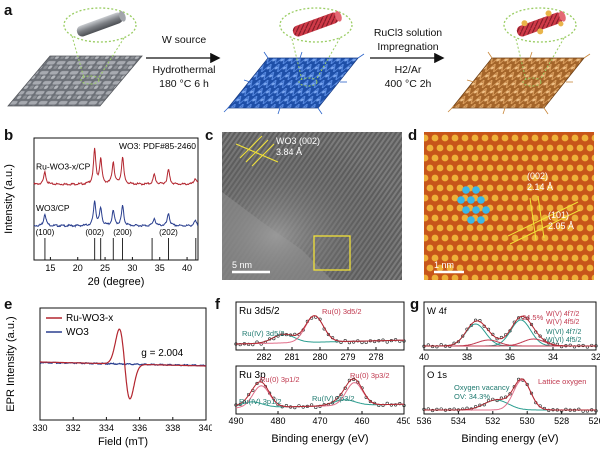 The height and width of the screenshot is (452, 600). What do you see at coordinates (291, 357) in the screenshot?
I see `ru3d-xtick-label: 281` at bounding box center [291, 357].